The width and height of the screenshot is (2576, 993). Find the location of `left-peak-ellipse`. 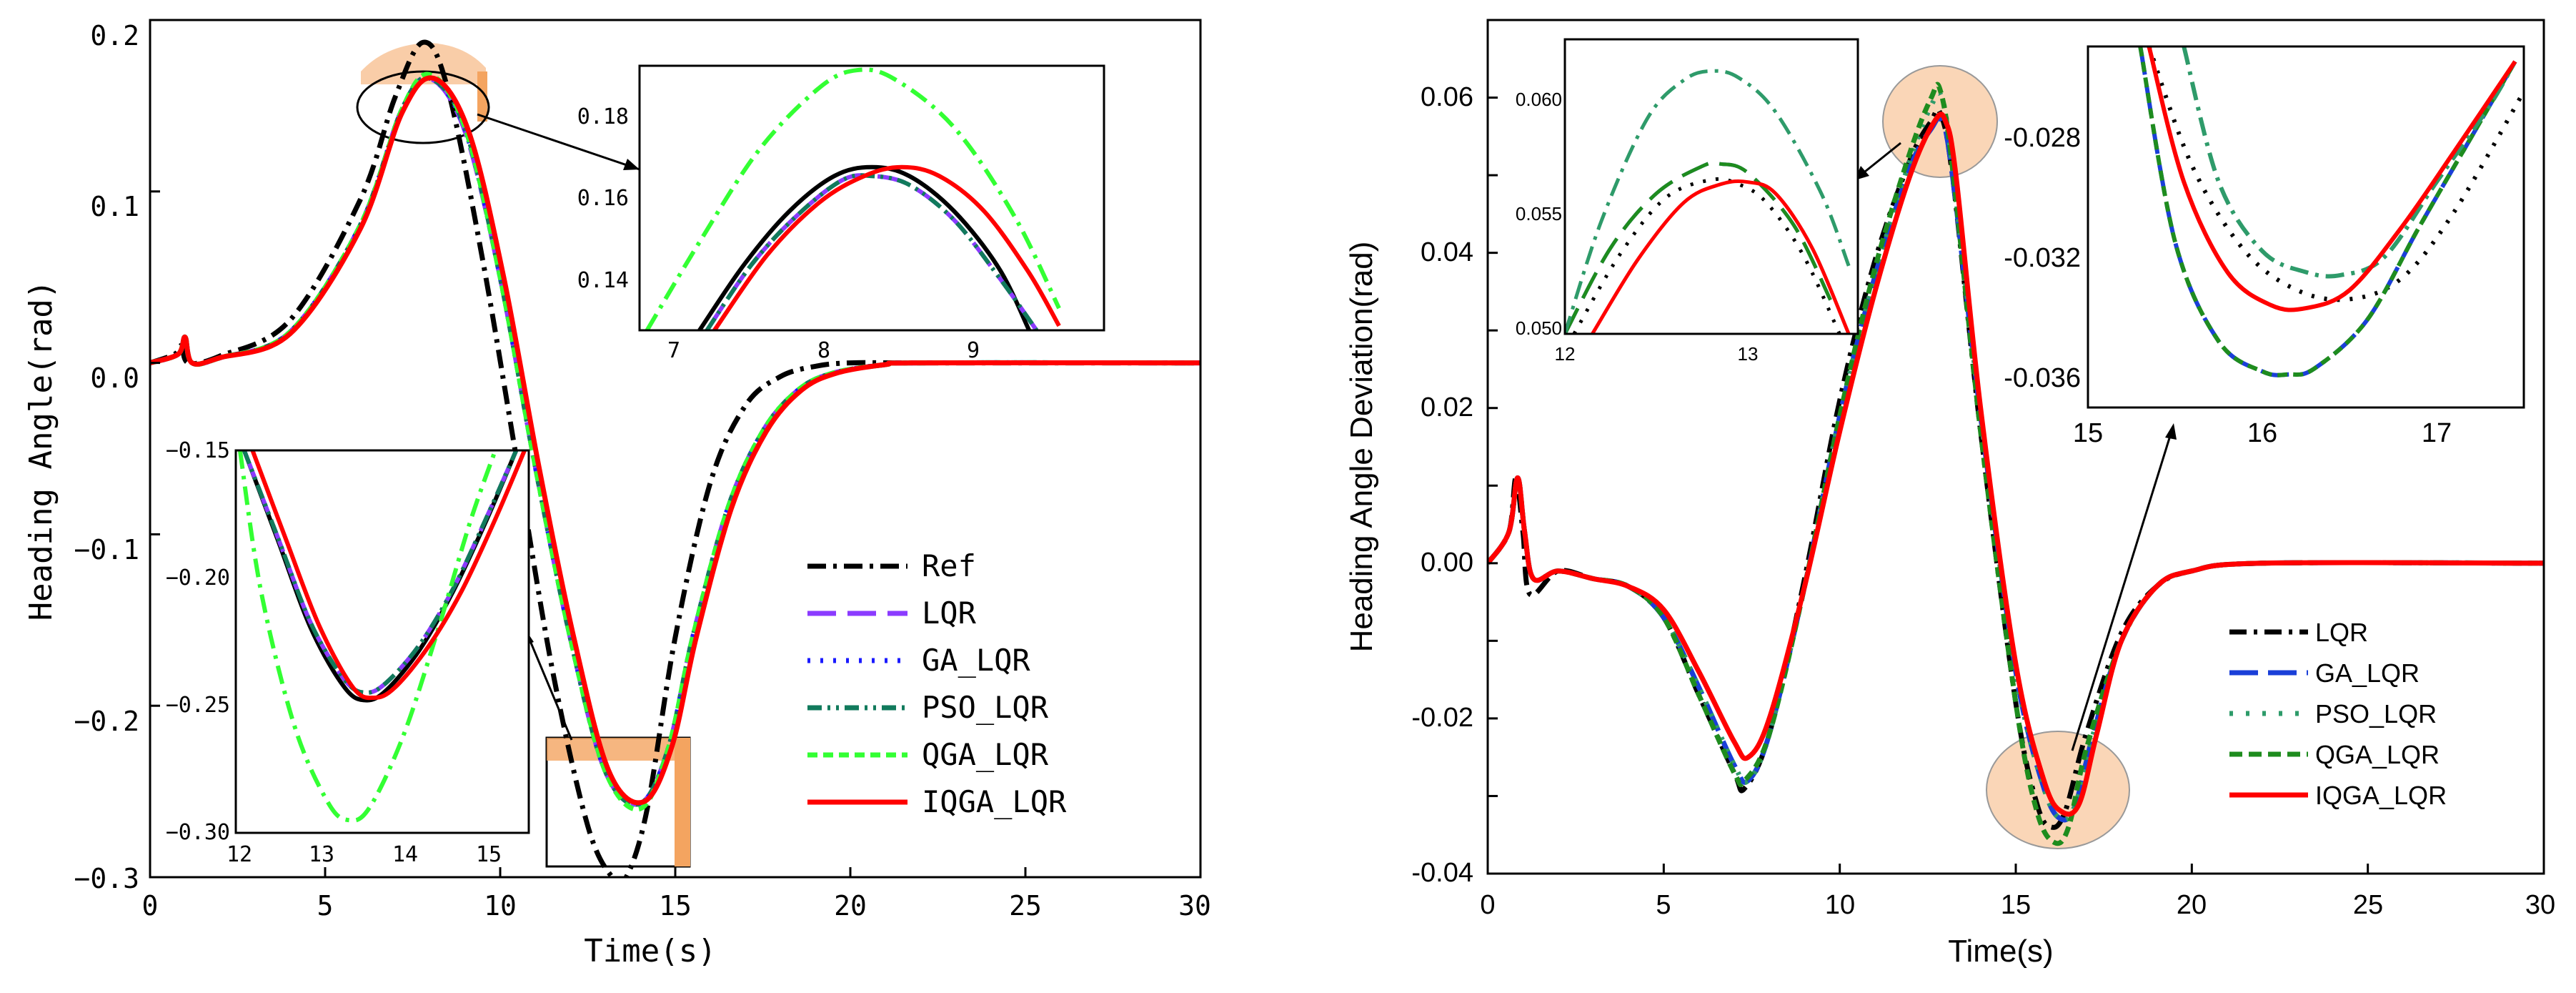

left-peak-ellipse is located at coordinates (423, 107).